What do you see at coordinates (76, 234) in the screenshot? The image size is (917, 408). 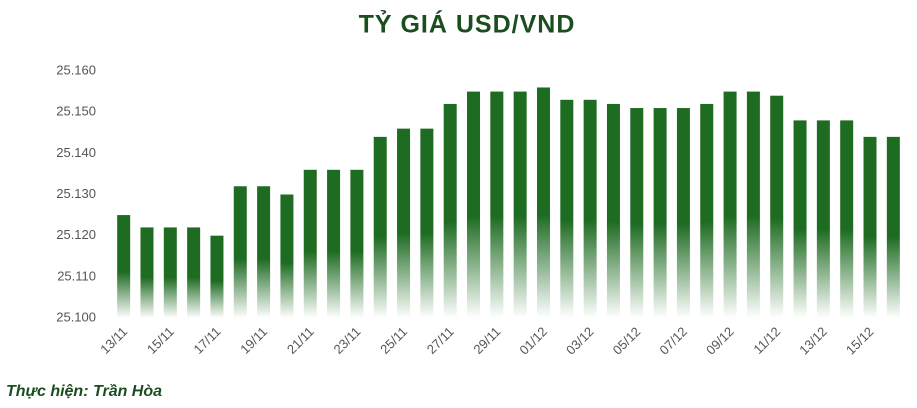 I see `y-tick-label: 25.120` at bounding box center [76, 234].